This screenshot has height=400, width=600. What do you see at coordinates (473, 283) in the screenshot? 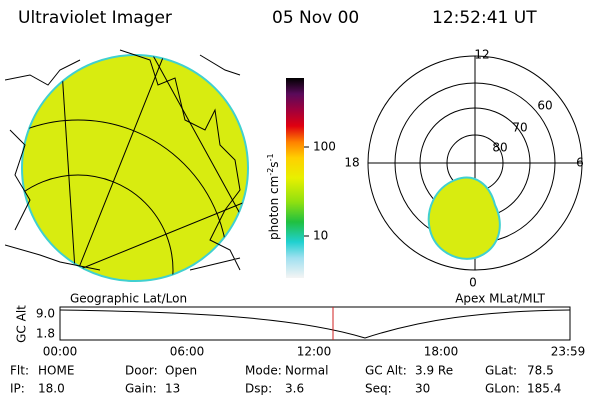
I see `mlt-label: 0` at bounding box center [473, 283].